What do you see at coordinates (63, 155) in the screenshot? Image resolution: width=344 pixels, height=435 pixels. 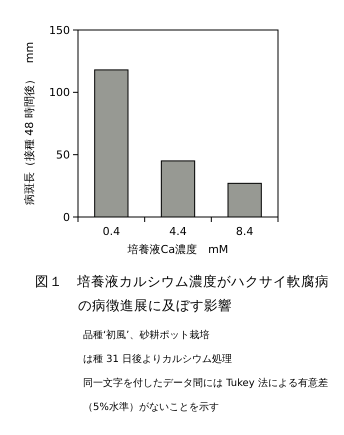 I see `y-tick-label: 50` at bounding box center [63, 155].